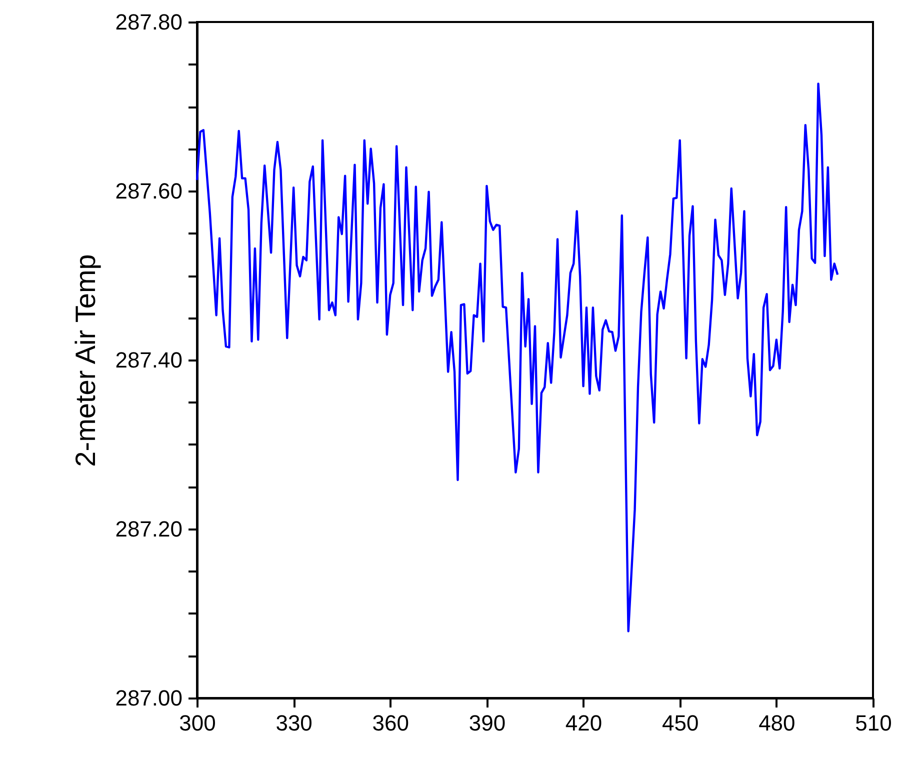 This screenshot has width=902, height=766. I want to click on x-tick-label: 420, so click(583, 723).